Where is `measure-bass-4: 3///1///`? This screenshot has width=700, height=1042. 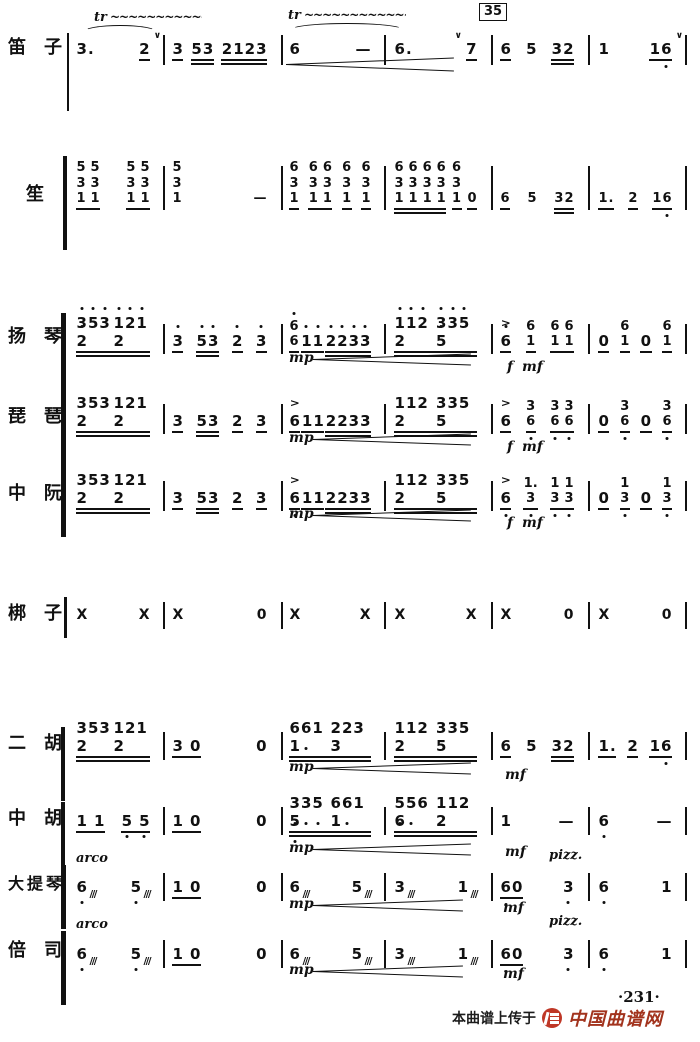 measure-bass-4: 3///1/// is located at coordinates (438, 955).